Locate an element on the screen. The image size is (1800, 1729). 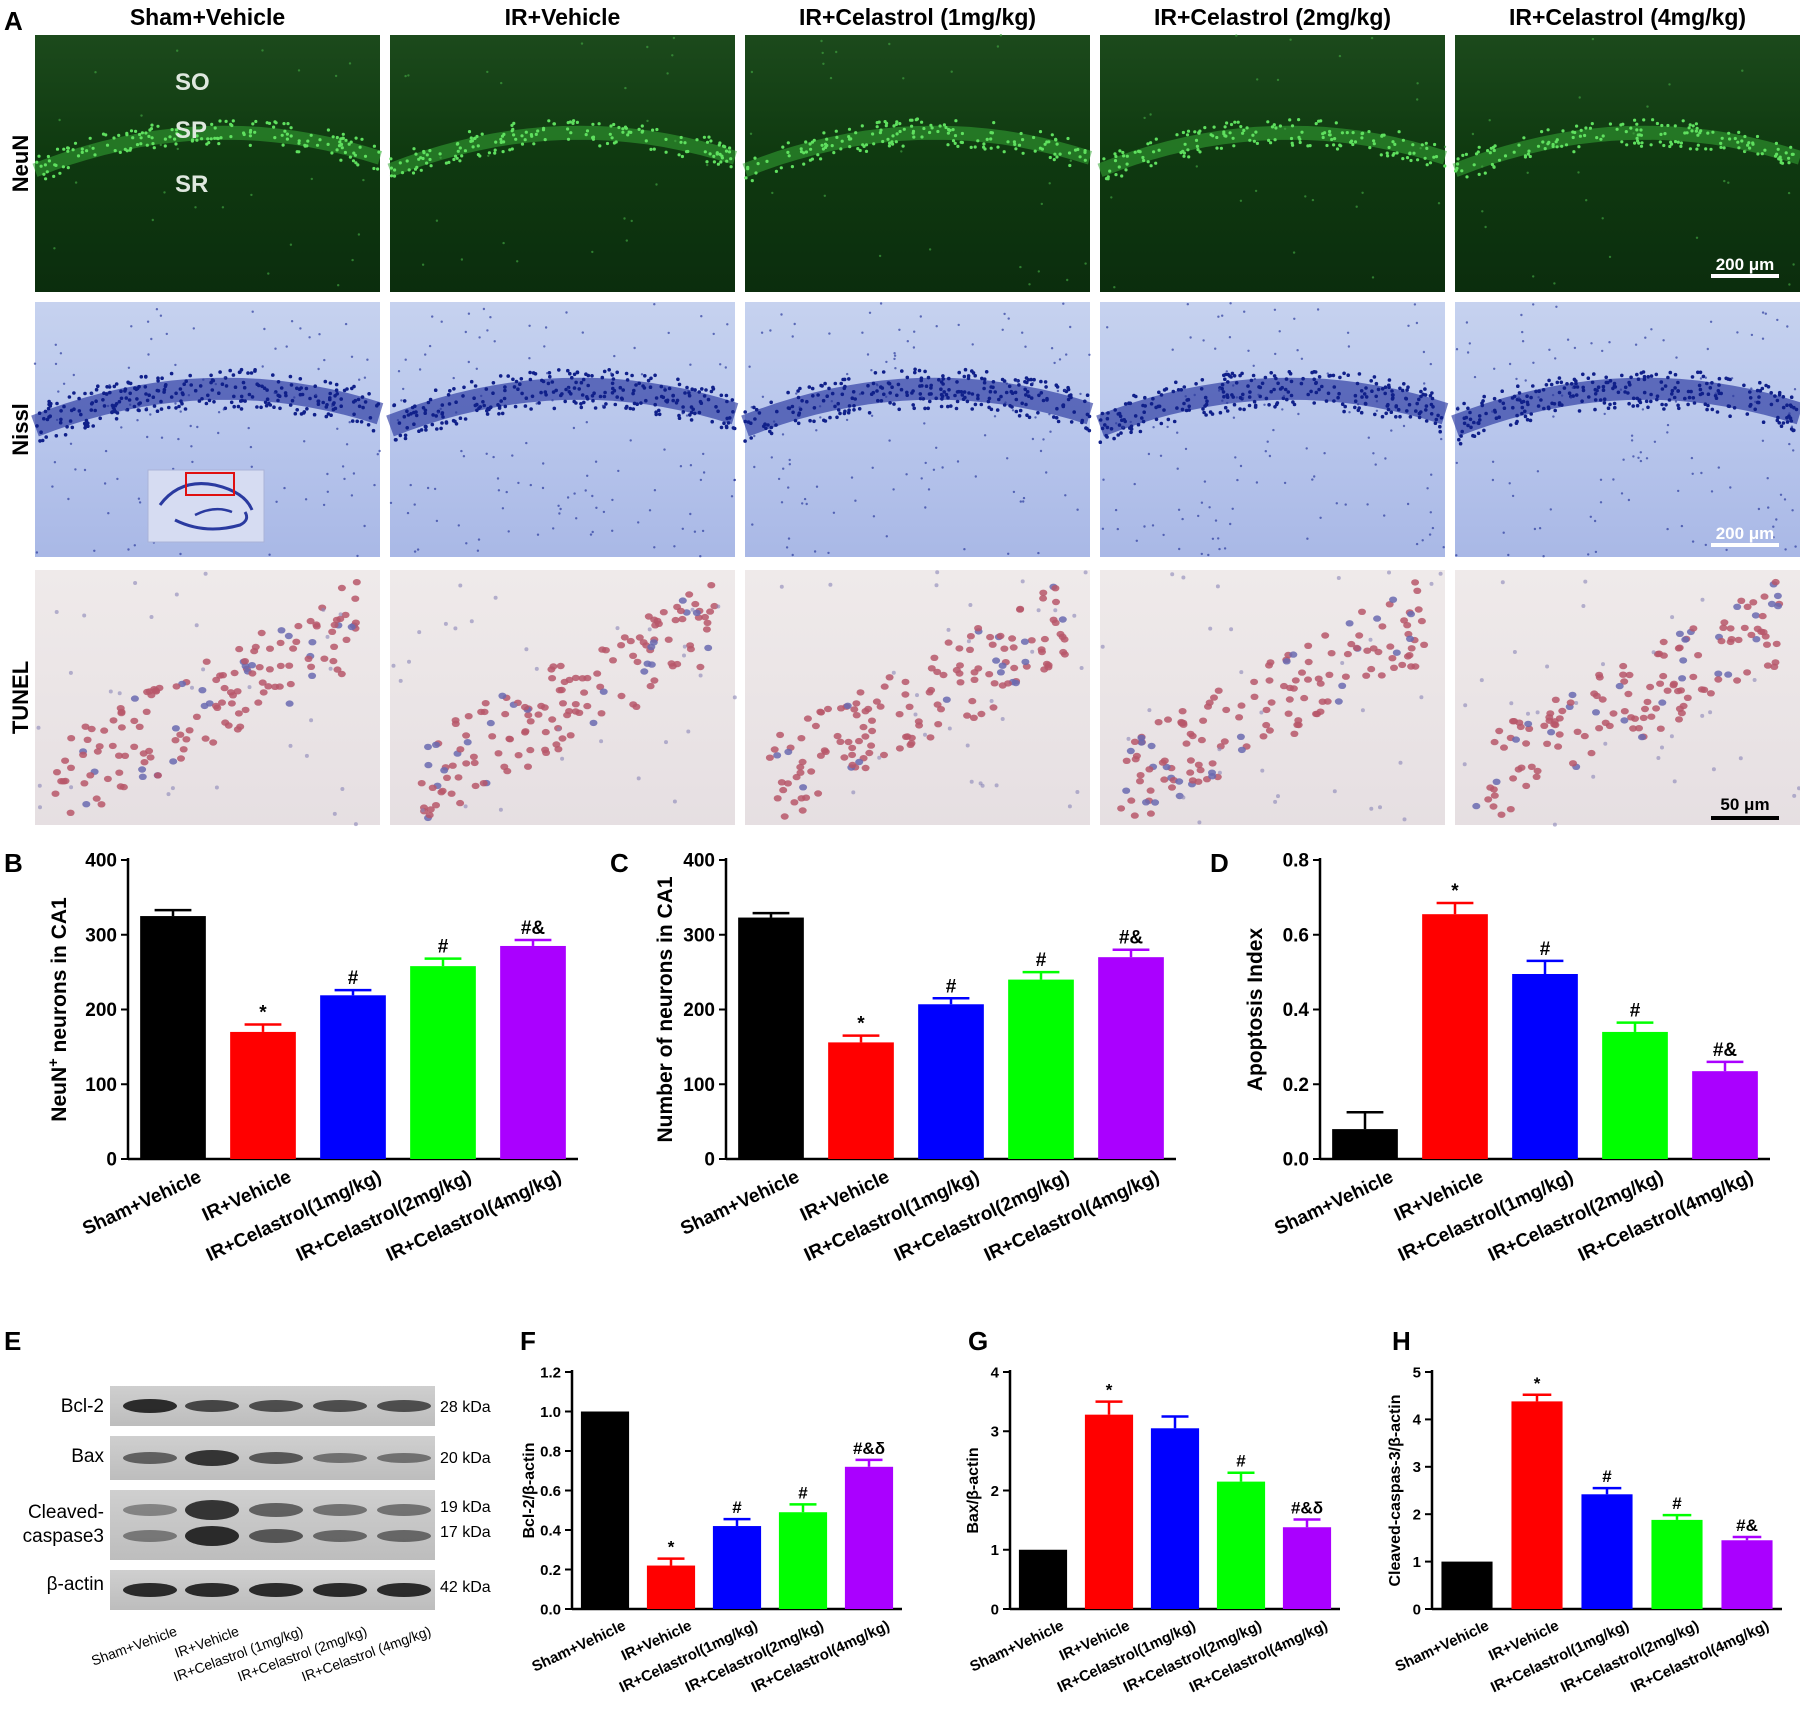
y-tick-label: 400 is located at coordinates (101, 861).